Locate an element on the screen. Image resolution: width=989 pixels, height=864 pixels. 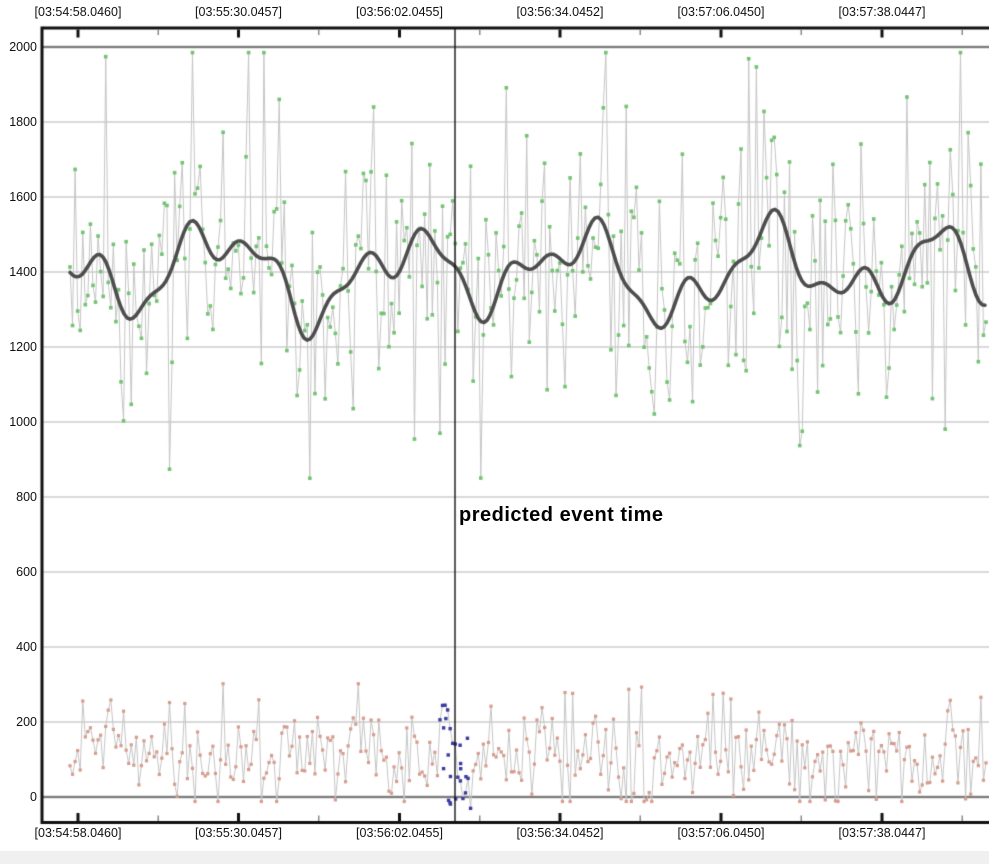
bottom-margin-strip is located at coordinates (494, 857).